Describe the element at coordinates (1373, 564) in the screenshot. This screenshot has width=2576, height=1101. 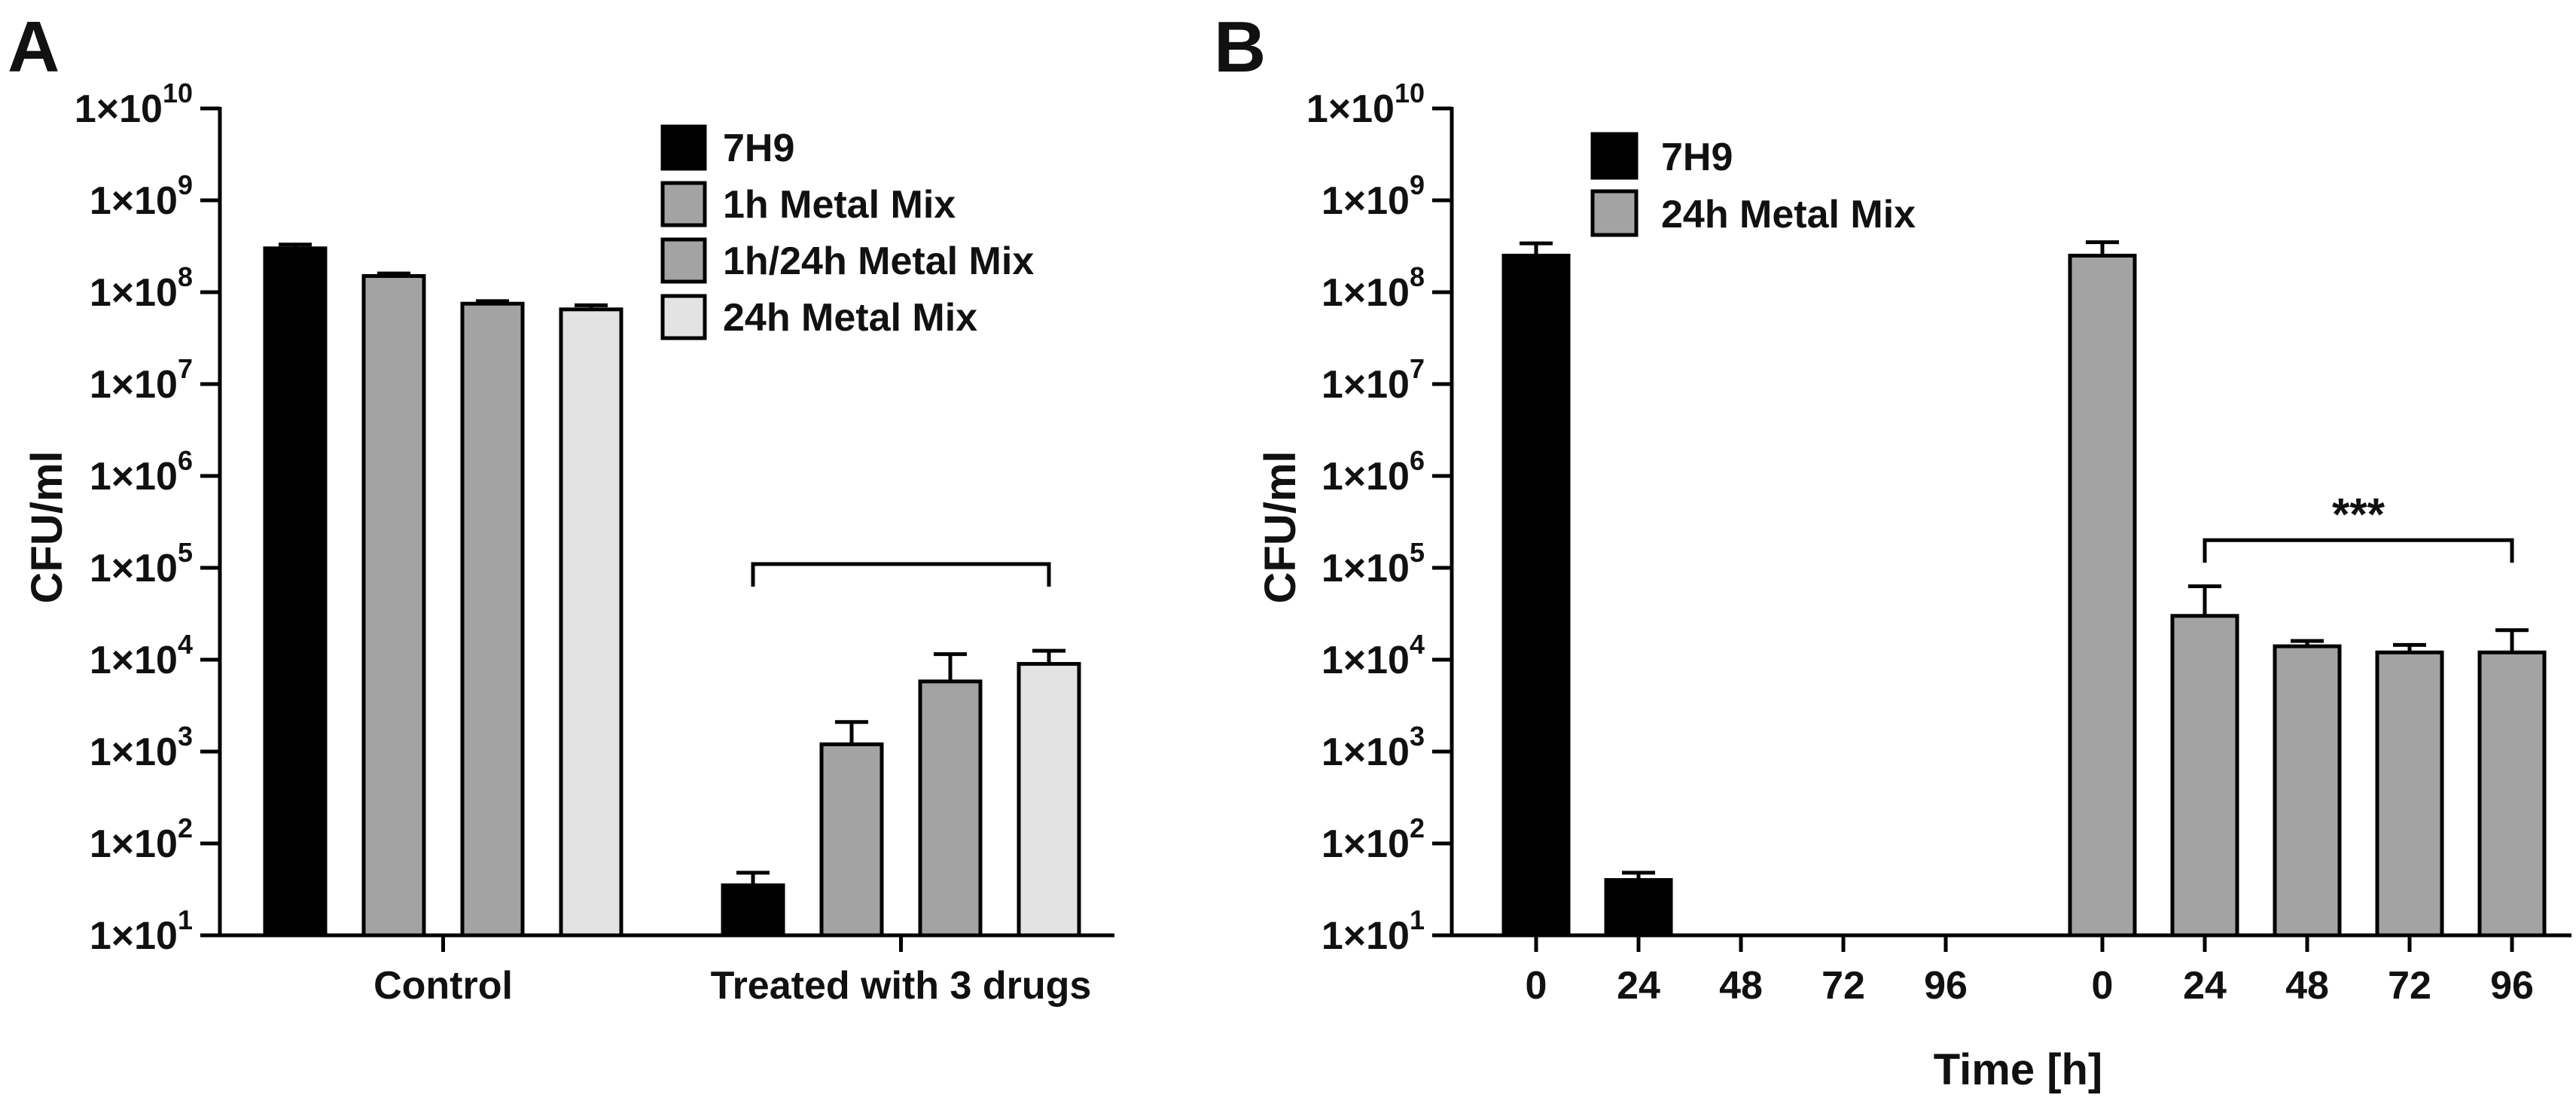
I see `y-tick-label: 1×10⁵` at that location.